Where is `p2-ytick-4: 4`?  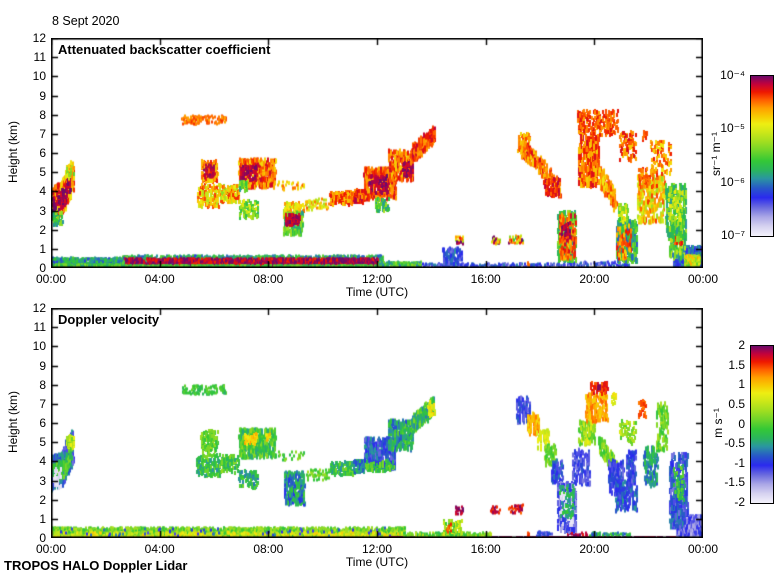 p2-ytick-4: 4 is located at coordinates (42, 461).